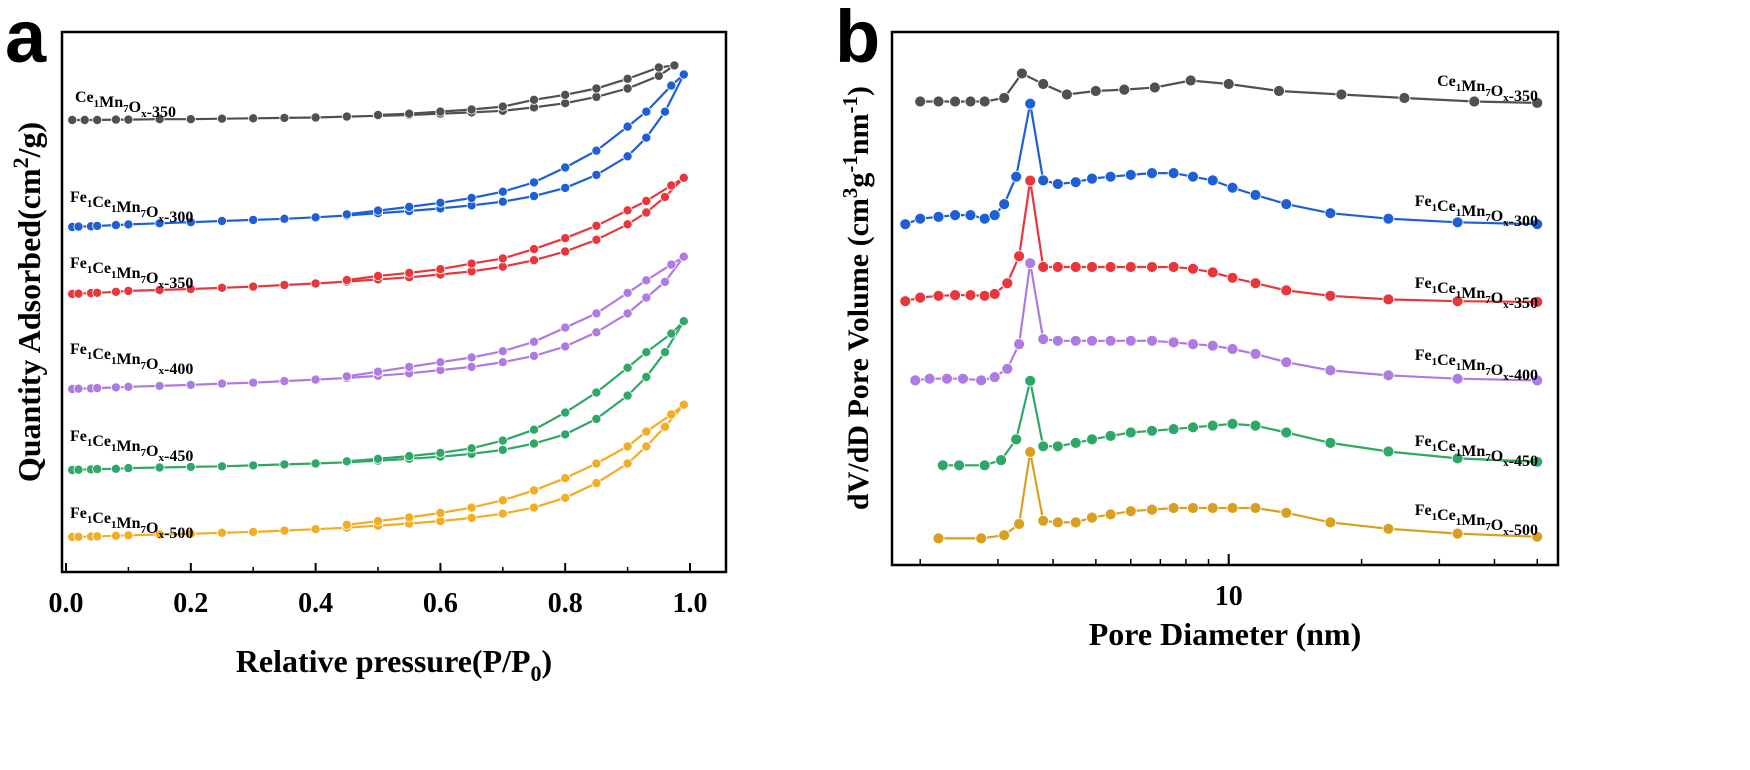 The height and width of the screenshot is (770, 1750). What do you see at coordinates (394, 664) in the screenshot?
I see `panel-a-x-axis-label: Relative pressure(P/P0)` at bounding box center [394, 664].